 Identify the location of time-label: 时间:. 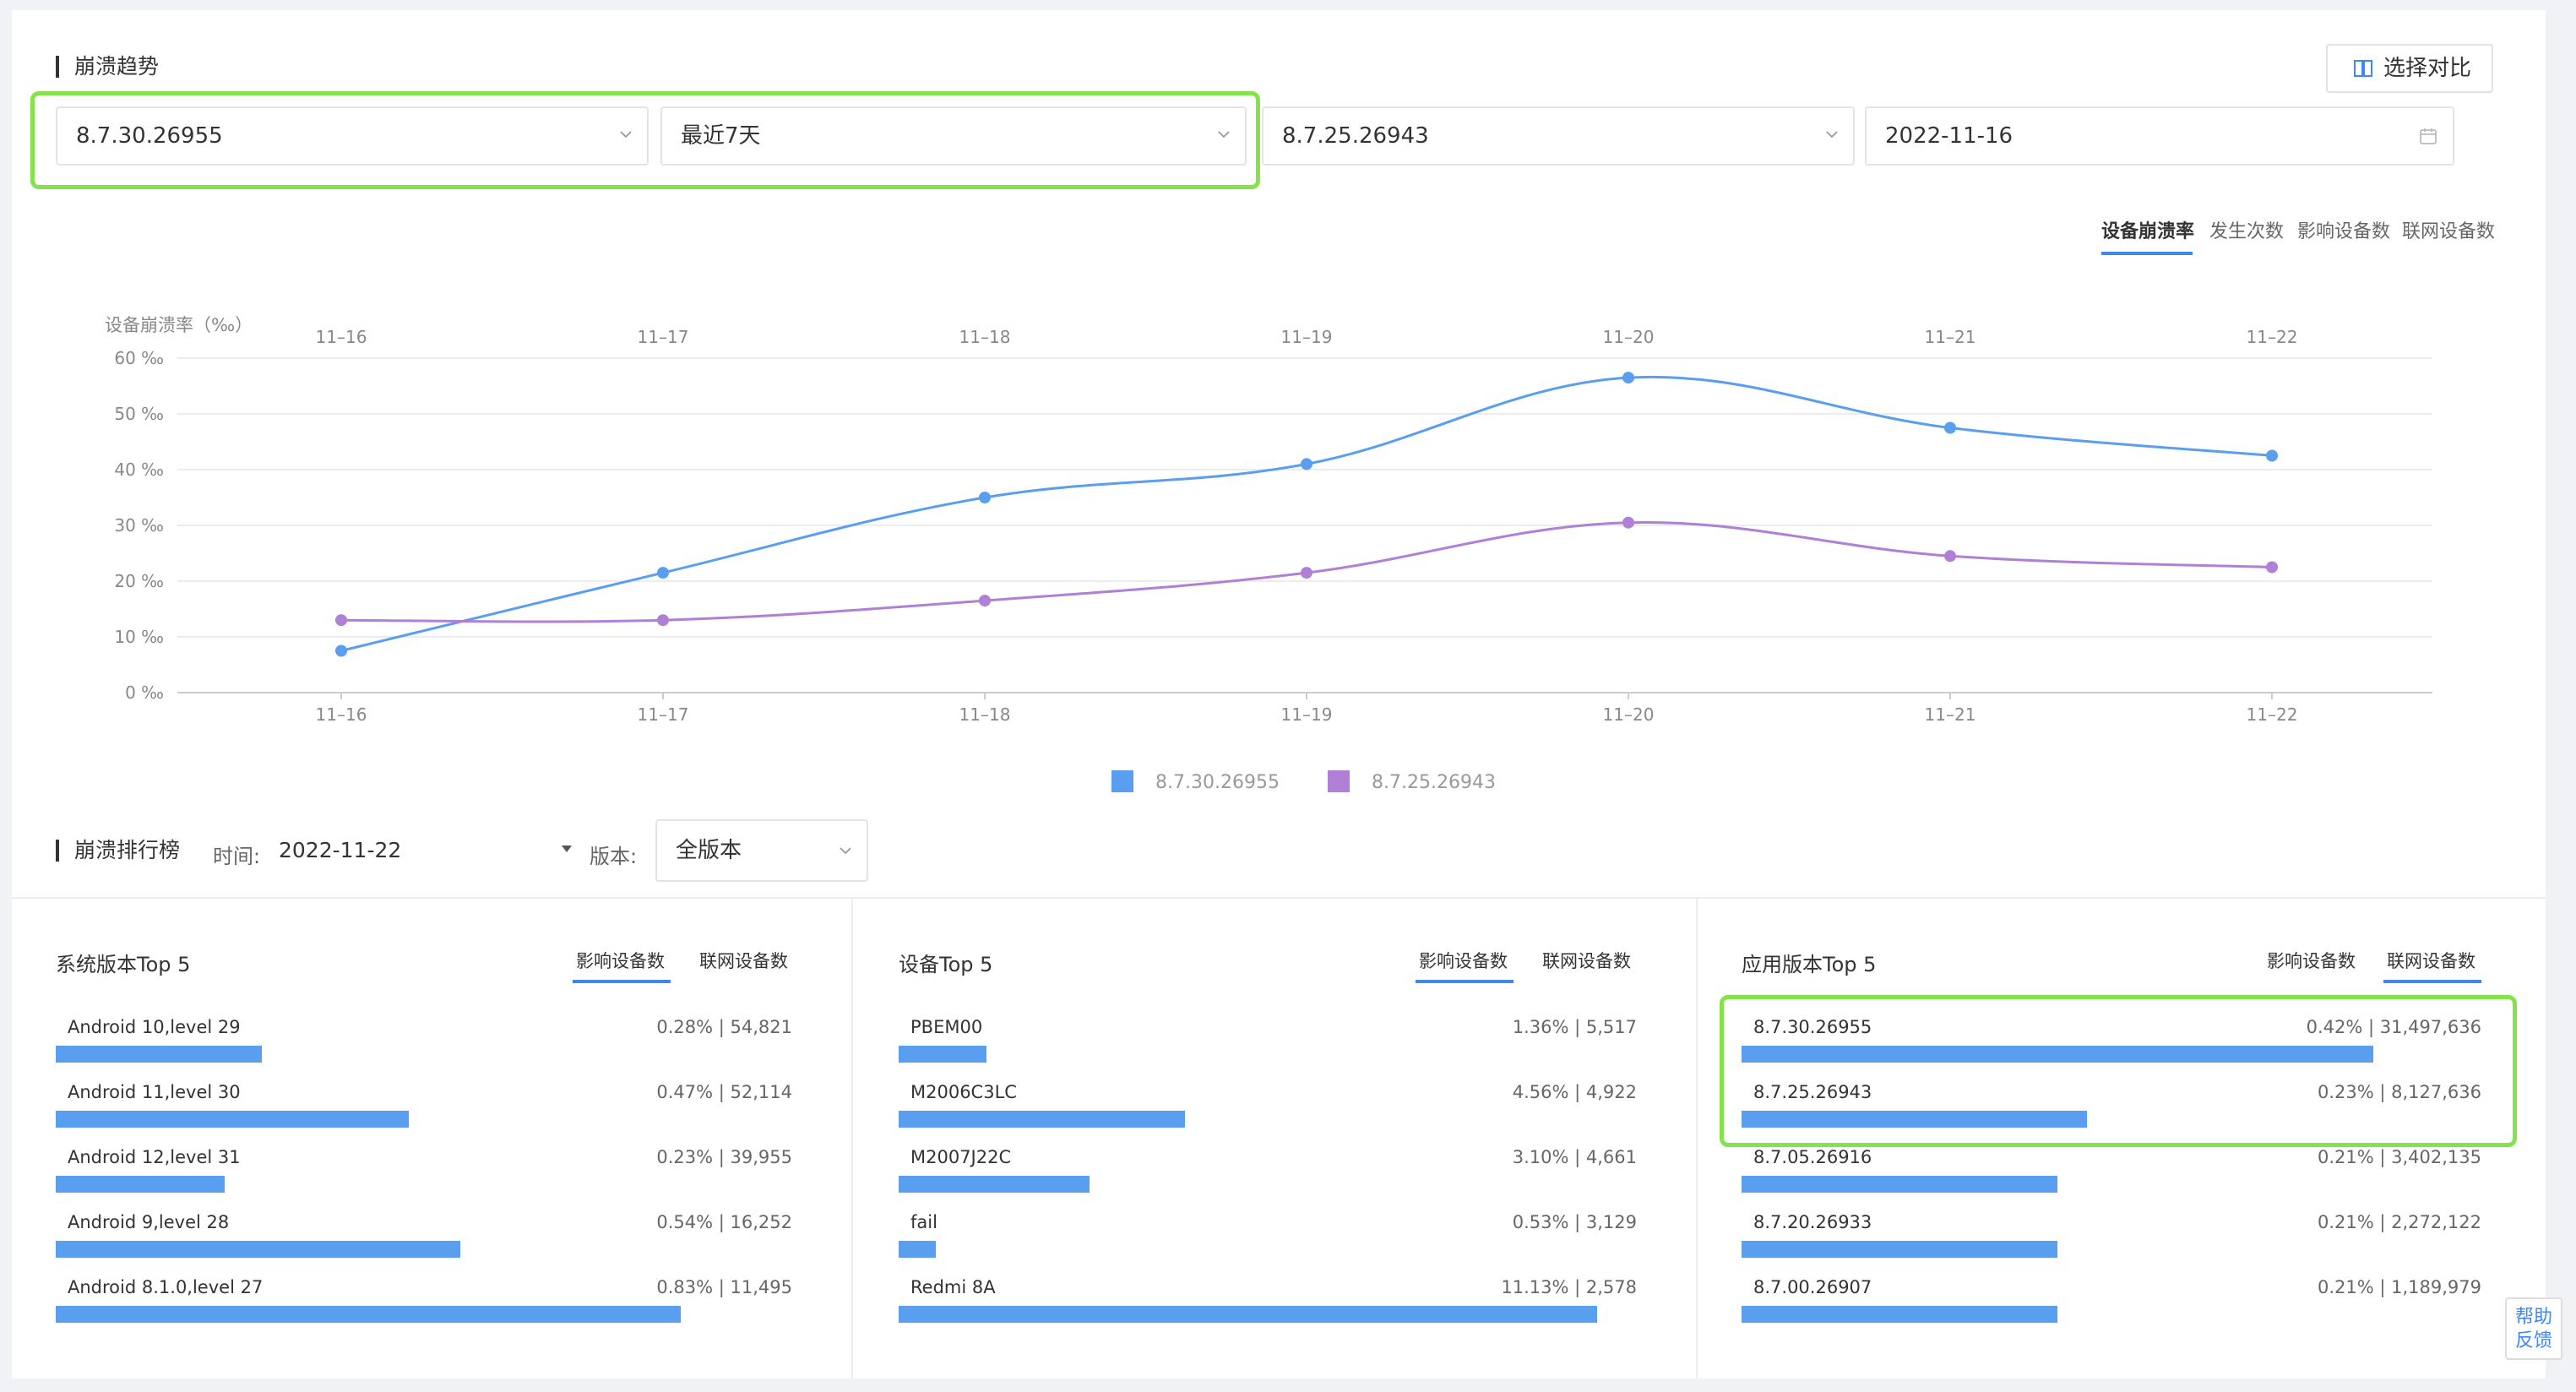
(237, 856).